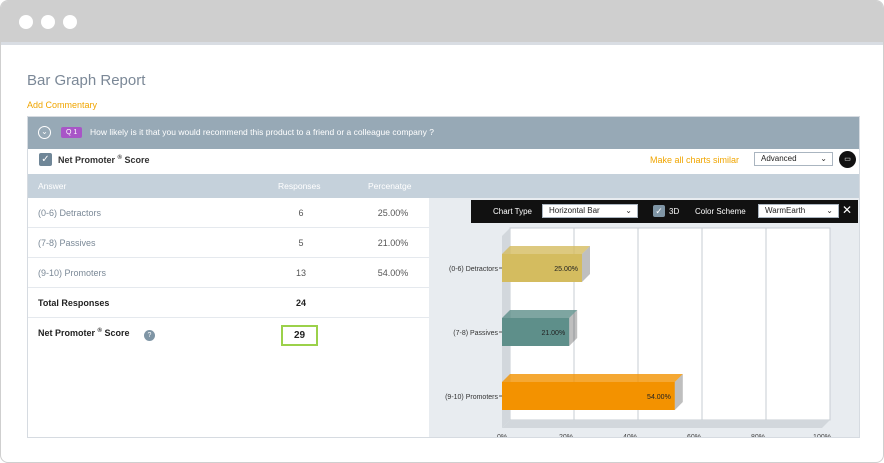 The image size is (884, 463). I want to click on row-percentage: 54.00%, so click(393, 273).